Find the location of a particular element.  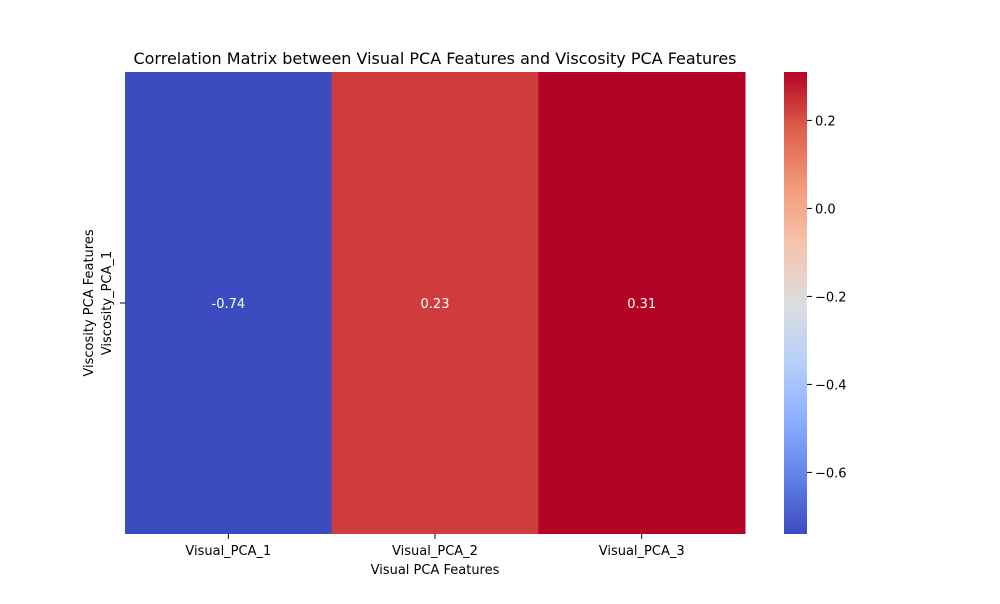

x-tick-label: Visual_PCA_3 is located at coordinates (642, 551).